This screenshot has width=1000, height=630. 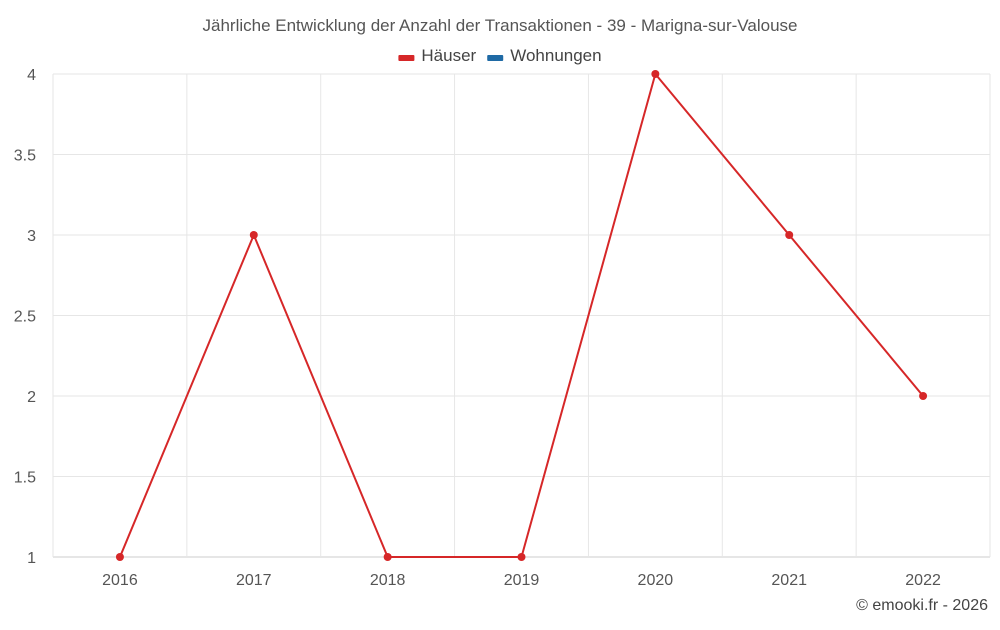 I want to click on y-tick-label: 4, so click(x=31, y=75).